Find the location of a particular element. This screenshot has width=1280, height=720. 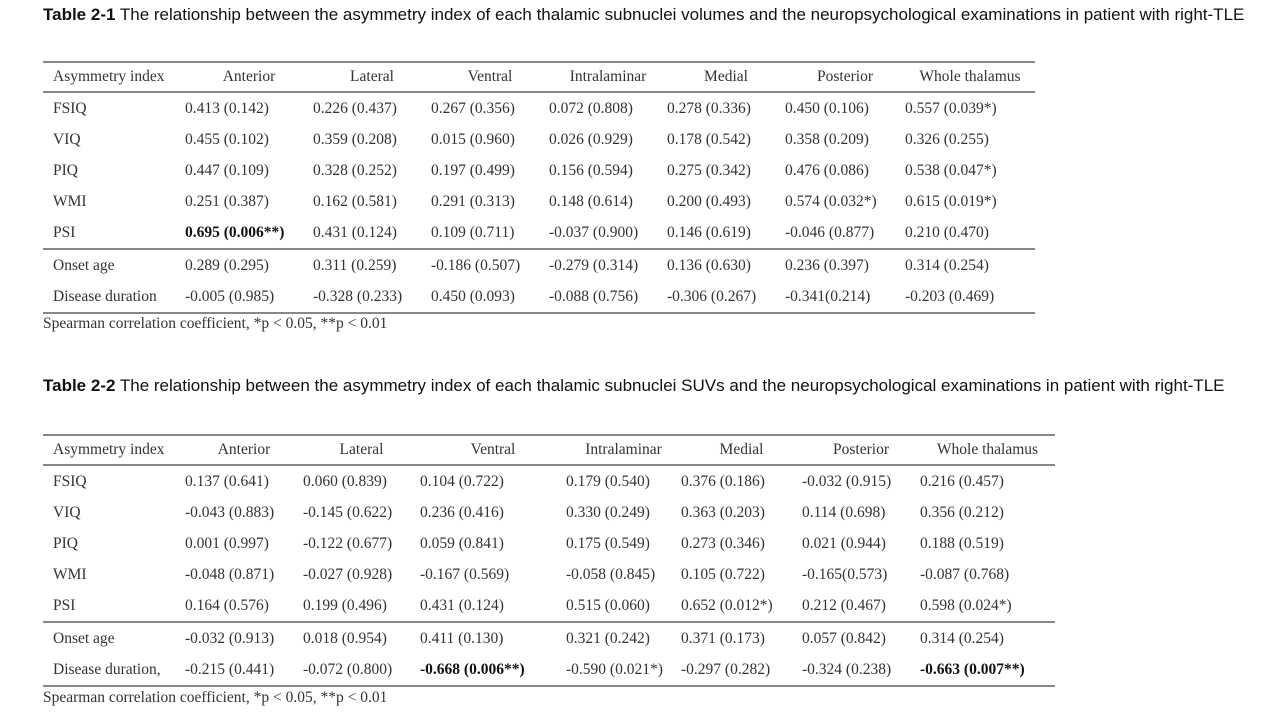

table-cell: 0.210 (0.470) is located at coordinates (947, 232).